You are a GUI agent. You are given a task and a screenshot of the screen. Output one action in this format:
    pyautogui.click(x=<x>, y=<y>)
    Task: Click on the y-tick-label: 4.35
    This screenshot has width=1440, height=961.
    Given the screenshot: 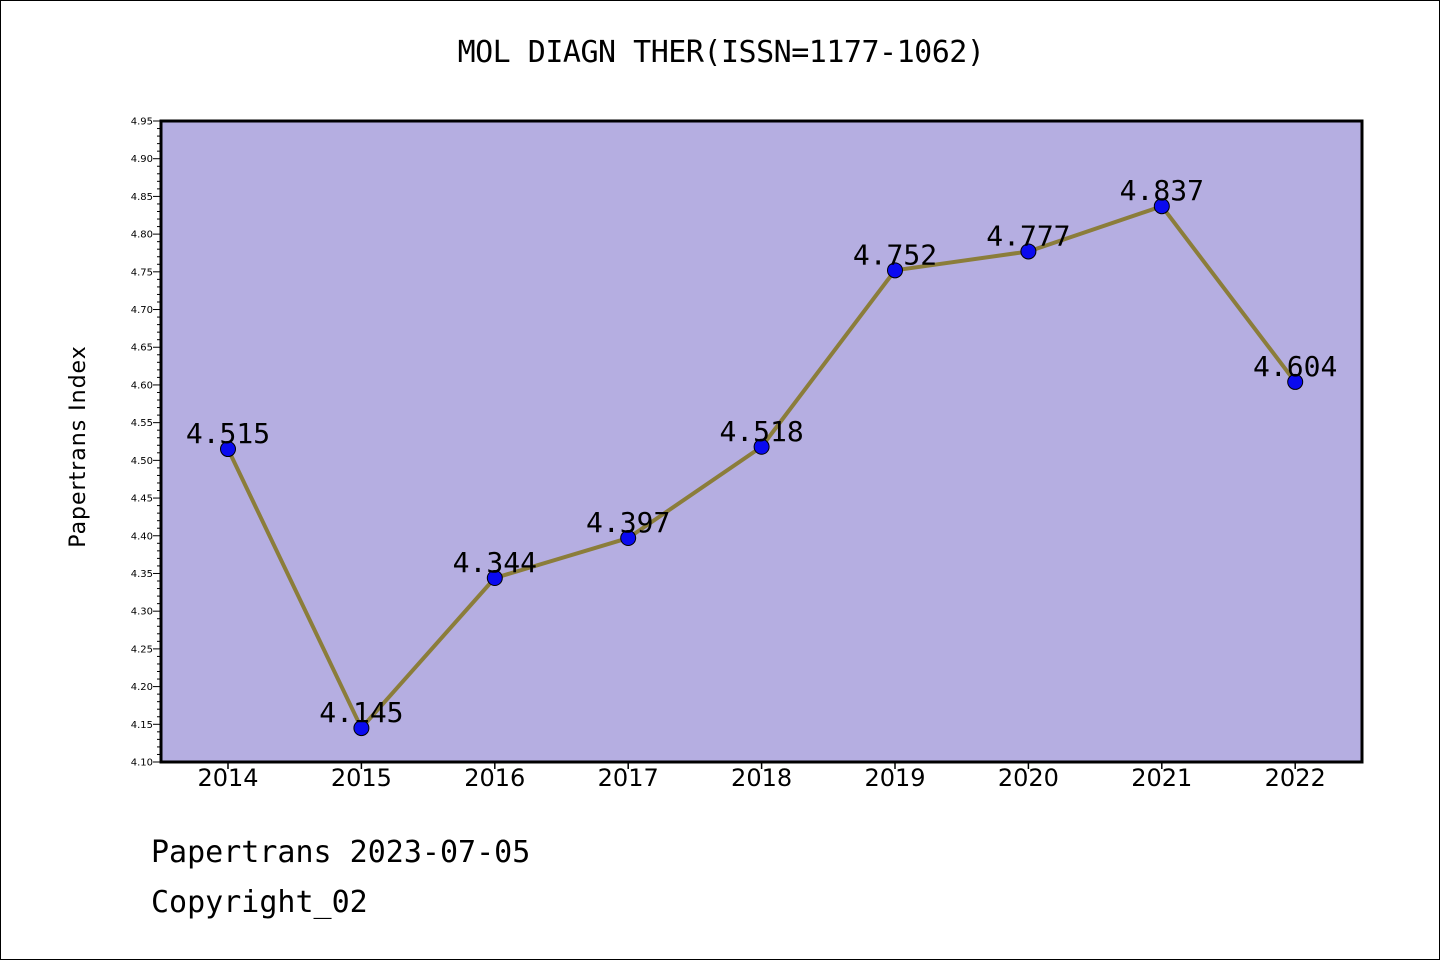 What is the action you would take?
    pyautogui.click(x=142, y=574)
    